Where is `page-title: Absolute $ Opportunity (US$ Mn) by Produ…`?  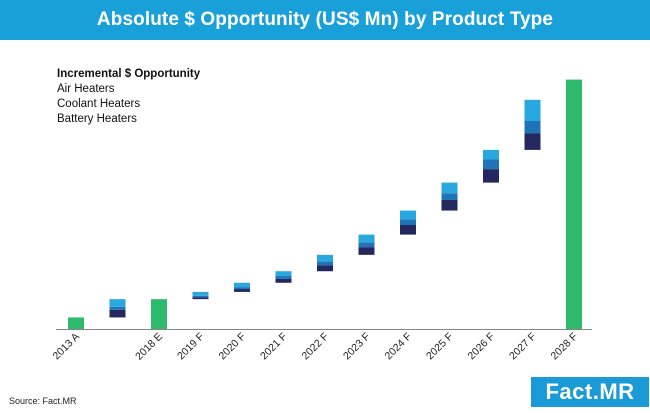
page-title: Absolute $ Opportunity (US$ Mn) by Produ… is located at coordinates (325, 19).